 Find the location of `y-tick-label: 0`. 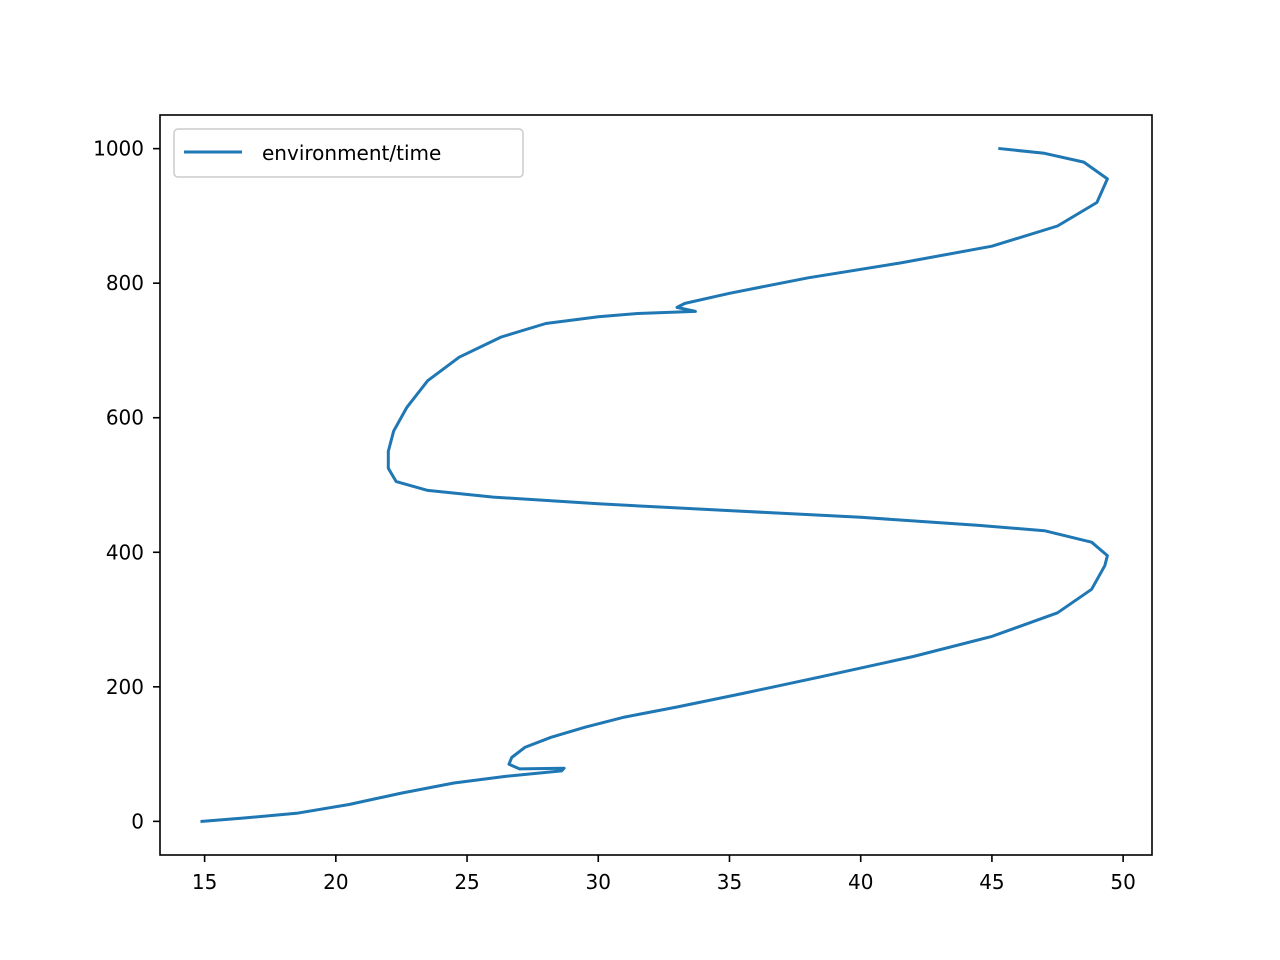

y-tick-label: 0 is located at coordinates (137, 821).